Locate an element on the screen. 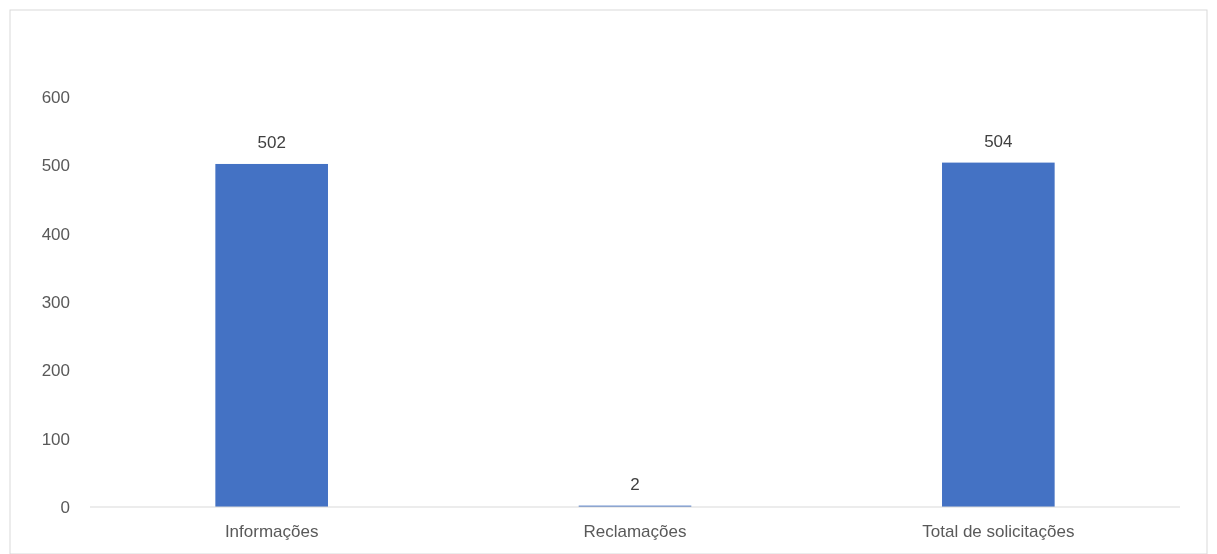 The width and height of the screenshot is (1217, 554). y-tick-label: 200 is located at coordinates (55, 371).